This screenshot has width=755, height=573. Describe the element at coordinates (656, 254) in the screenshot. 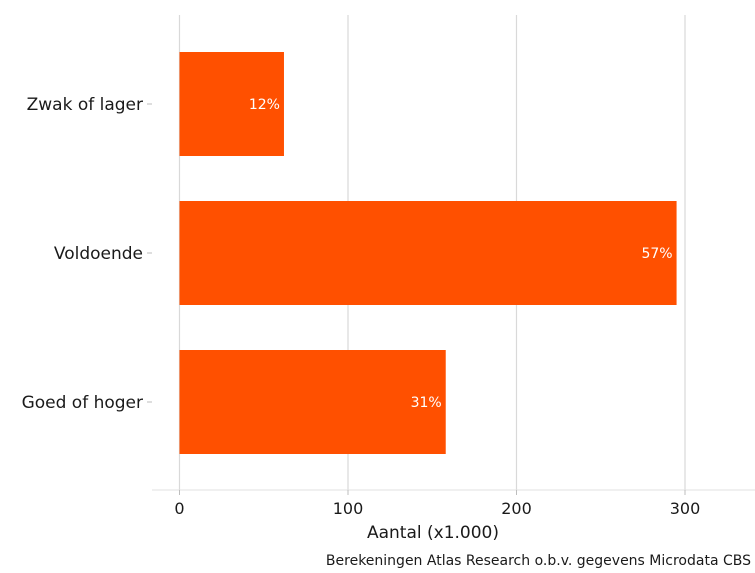

I see `bar-value-label: 57%` at that location.